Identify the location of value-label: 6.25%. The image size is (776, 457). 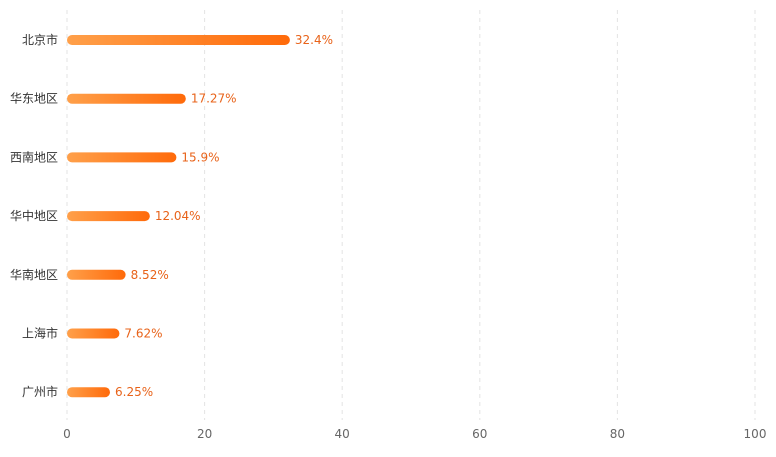
(134, 392).